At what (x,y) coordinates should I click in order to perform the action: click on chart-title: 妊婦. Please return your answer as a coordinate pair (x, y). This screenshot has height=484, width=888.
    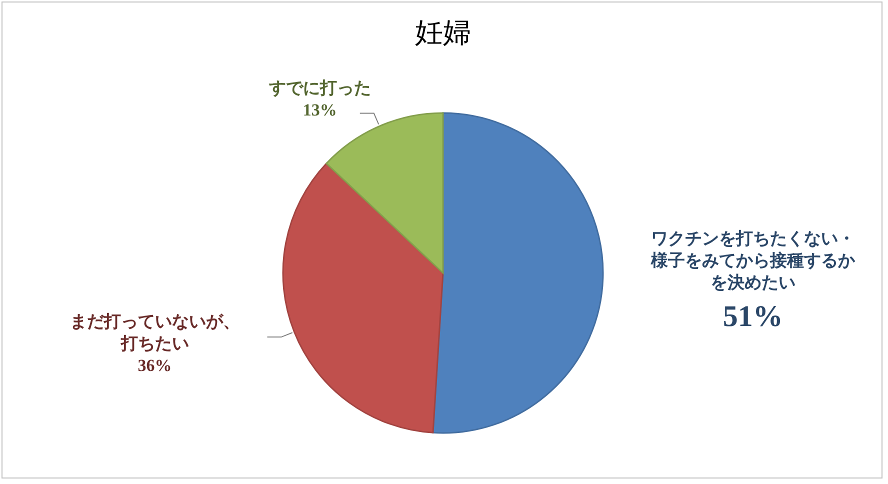
    Looking at the image, I should click on (443, 32).